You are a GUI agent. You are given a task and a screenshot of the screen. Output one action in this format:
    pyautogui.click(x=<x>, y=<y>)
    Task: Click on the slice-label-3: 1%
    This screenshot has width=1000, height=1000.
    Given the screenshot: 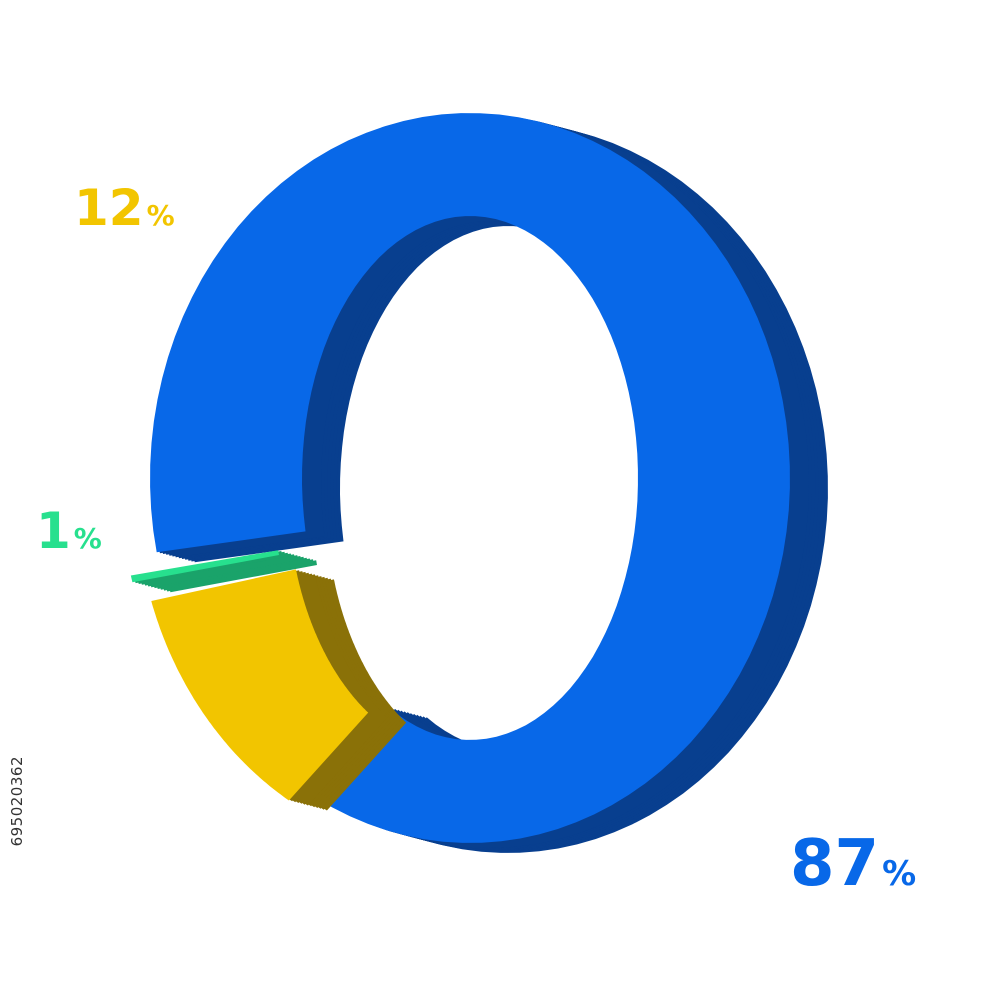 What is the action you would take?
    pyautogui.click(x=69, y=531)
    